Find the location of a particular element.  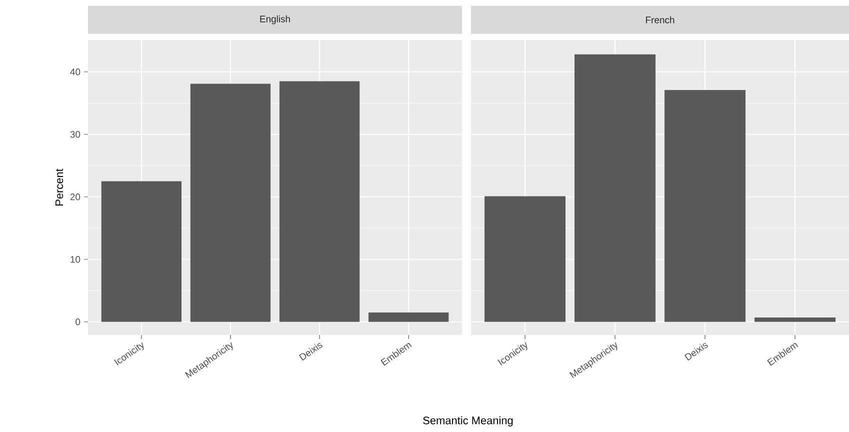

y-tick-label: 40 is located at coordinates (75, 72).